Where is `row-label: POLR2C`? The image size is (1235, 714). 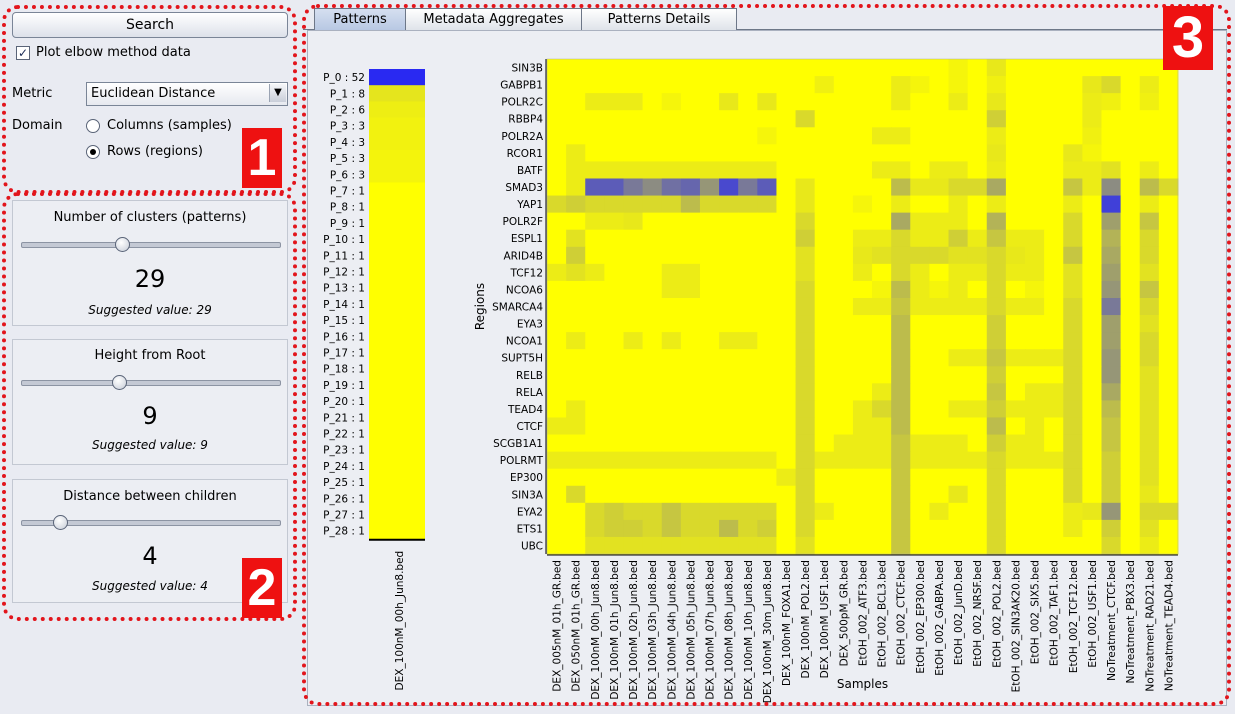
row-label: POLR2C is located at coordinates (522, 103).